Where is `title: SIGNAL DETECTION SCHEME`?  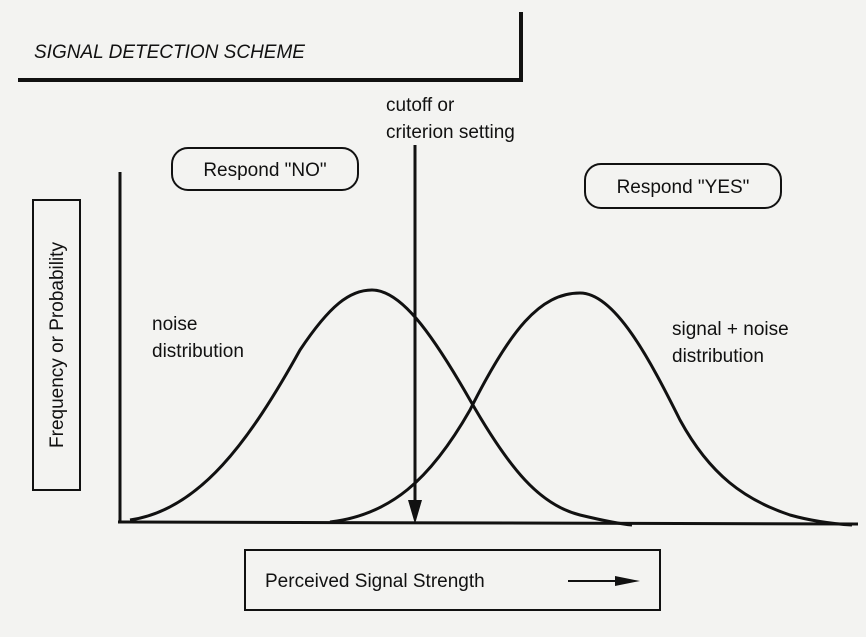
title: SIGNAL DETECTION SCHEME is located at coordinates (169, 52).